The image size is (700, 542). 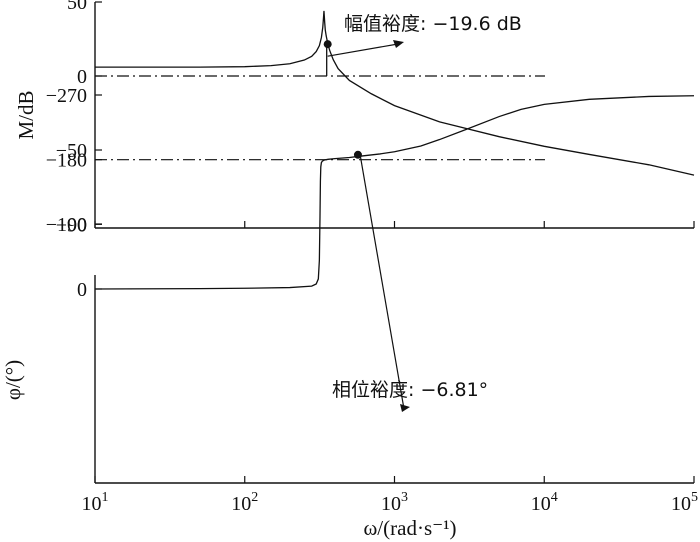 What do you see at coordinates (394, 502) in the screenshot?
I see `x-tick-label: 10³` at bounding box center [394, 502].